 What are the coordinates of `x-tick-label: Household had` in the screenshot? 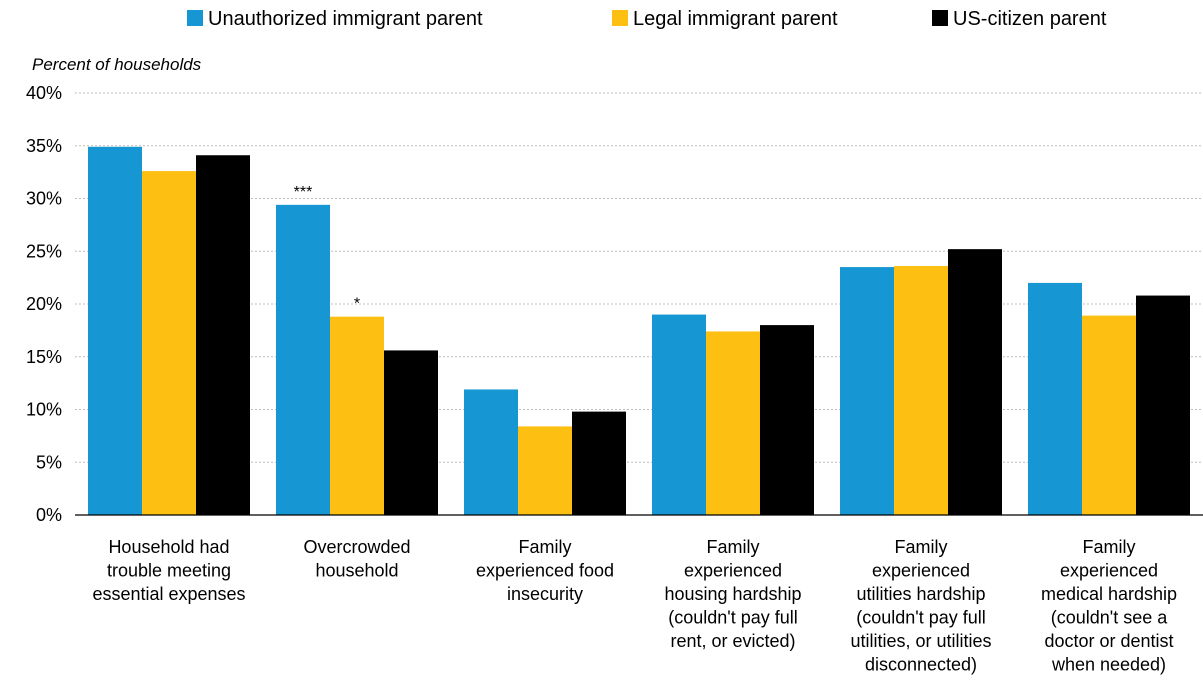 It's located at (168, 547).